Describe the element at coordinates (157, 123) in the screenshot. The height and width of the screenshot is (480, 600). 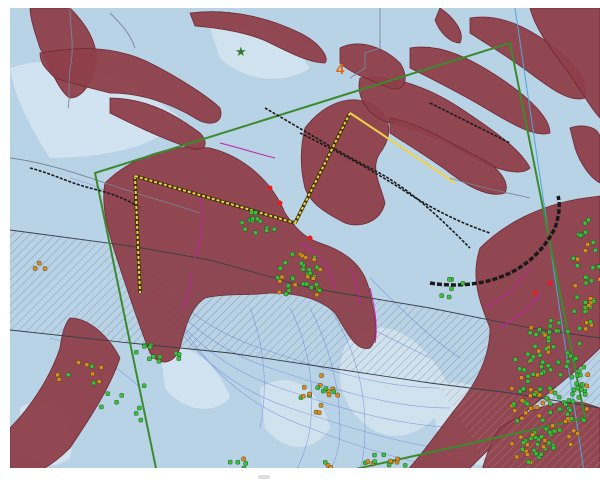
I see `geology-unit-upper-left-ridge` at that location.